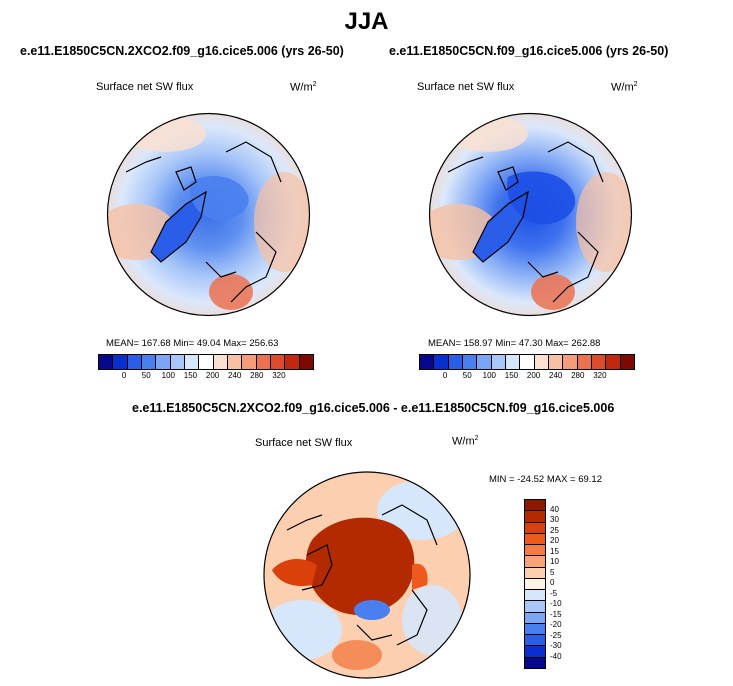  What do you see at coordinates (234, 375) in the screenshot?
I see `panel1-colorbar-tick: 240` at bounding box center [234, 375].